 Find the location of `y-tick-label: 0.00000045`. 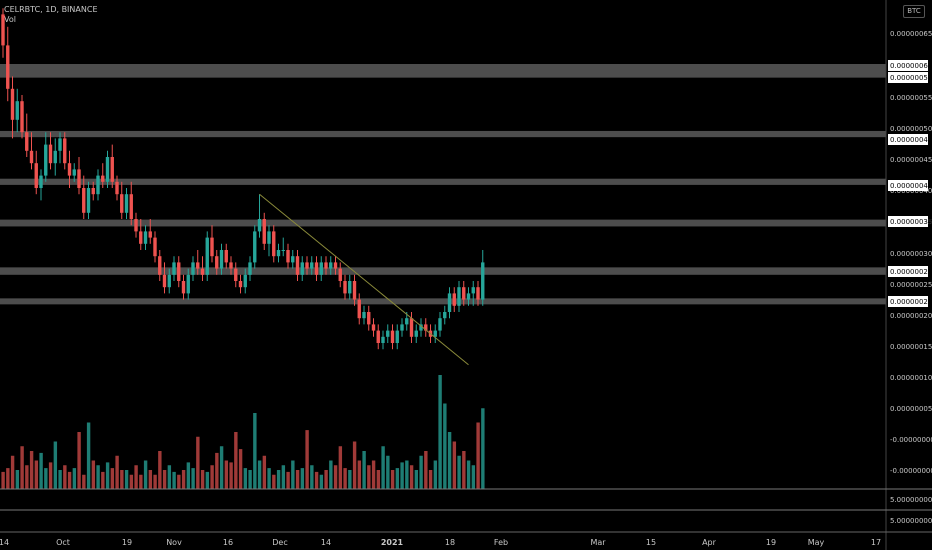

y-tick-label: 0.00000045 is located at coordinates (911, 160).